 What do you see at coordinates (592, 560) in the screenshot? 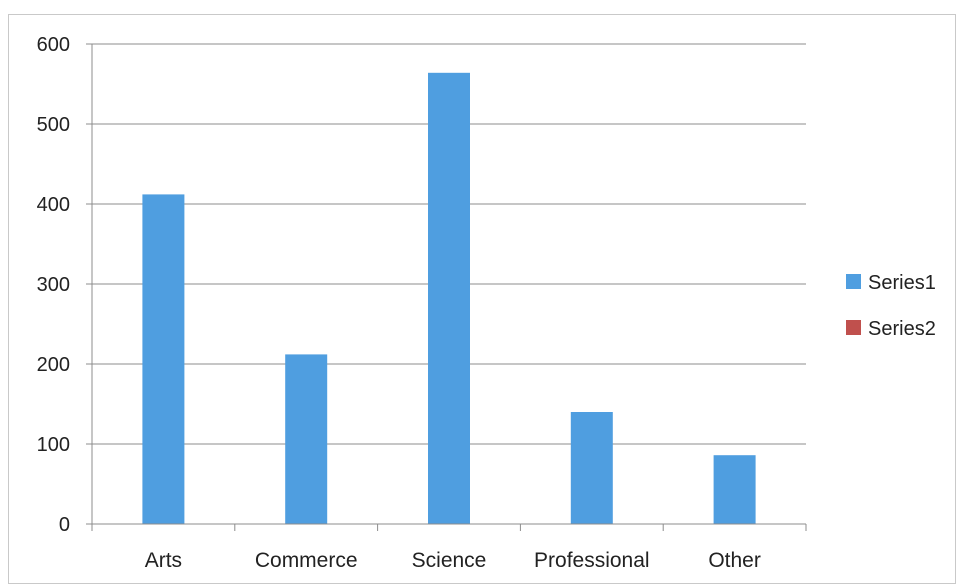
I see `x-tick-label: Professional` at bounding box center [592, 560].